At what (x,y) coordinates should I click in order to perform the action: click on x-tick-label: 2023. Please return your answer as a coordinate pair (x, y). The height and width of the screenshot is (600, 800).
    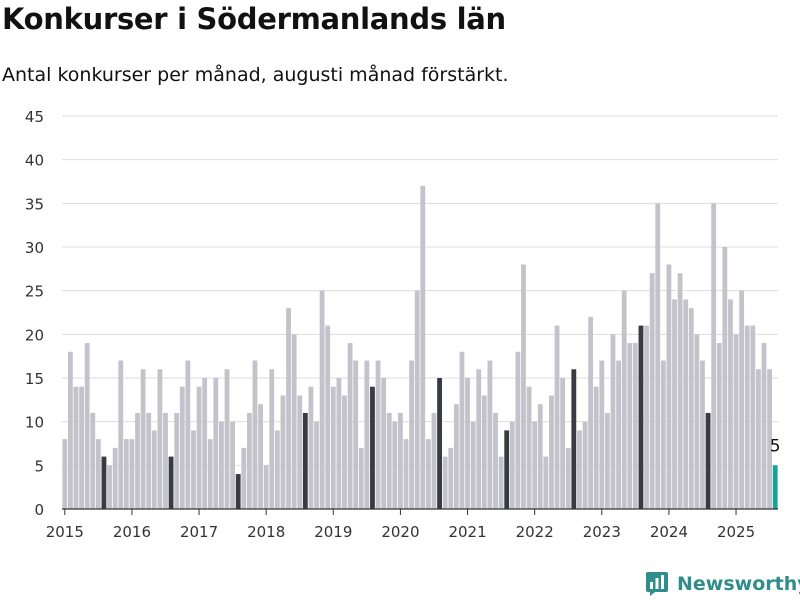
    Looking at the image, I should click on (602, 532).